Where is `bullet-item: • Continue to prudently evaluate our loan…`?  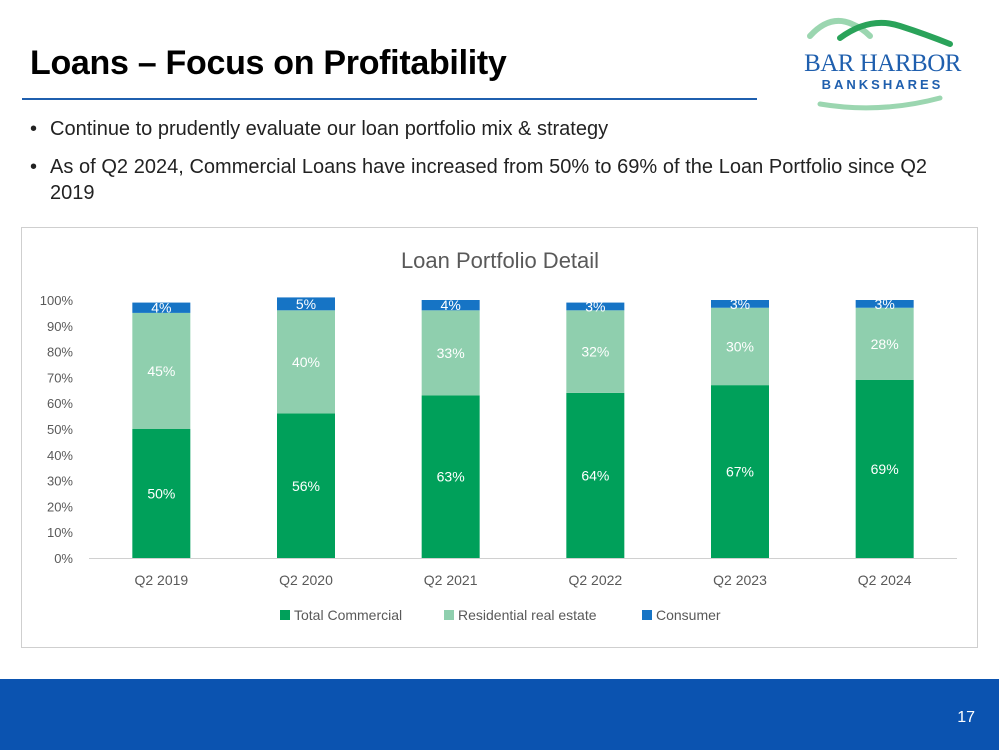
bullet-item: • Continue to prudently evaluate our loan… is located at coordinates (478, 129).